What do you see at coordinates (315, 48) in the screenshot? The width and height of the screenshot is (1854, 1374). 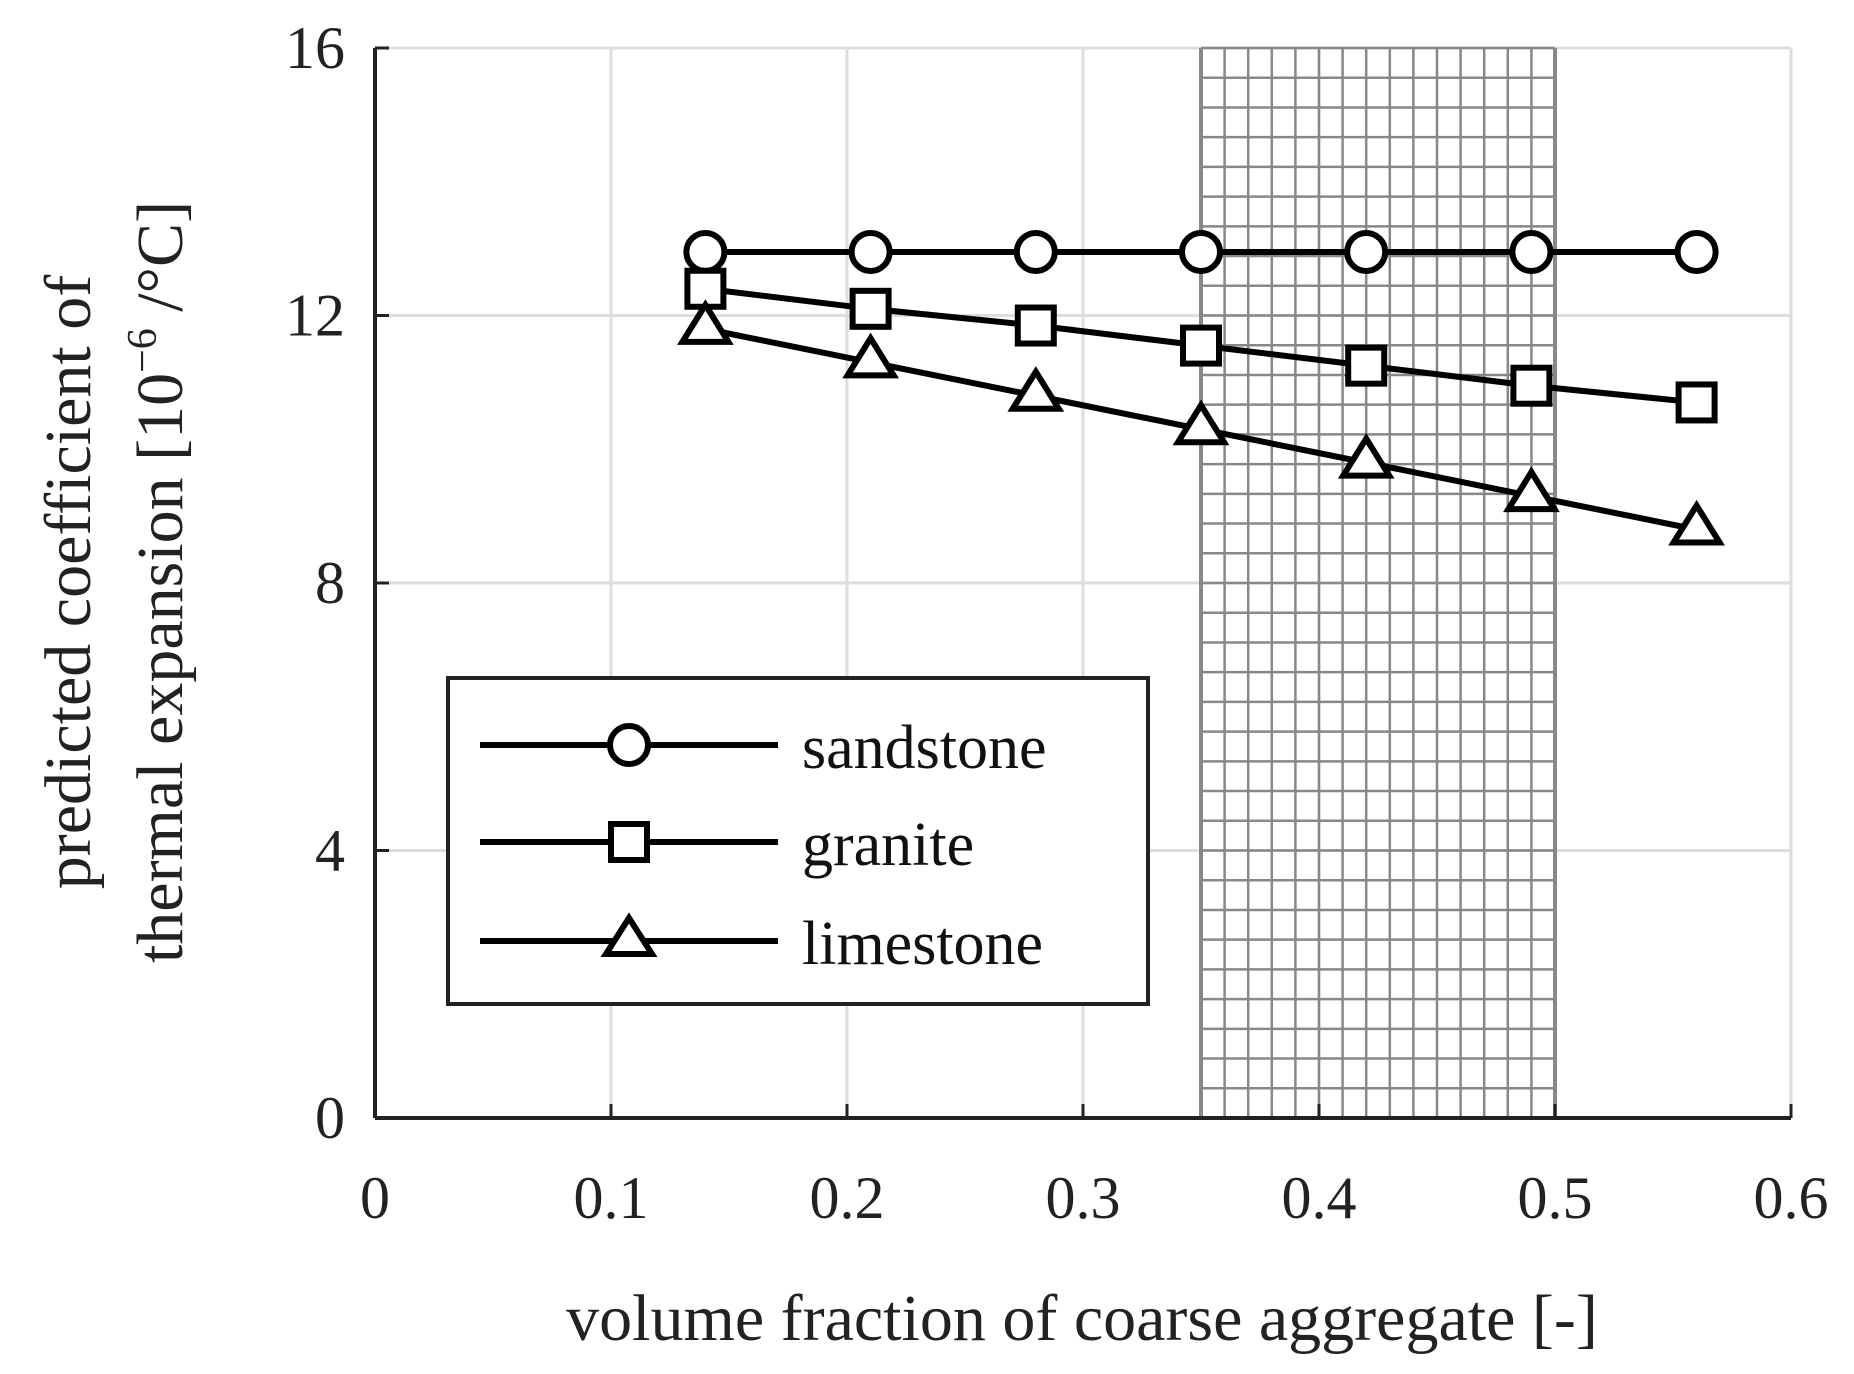 I see `y-tick-label: 16` at bounding box center [315, 48].